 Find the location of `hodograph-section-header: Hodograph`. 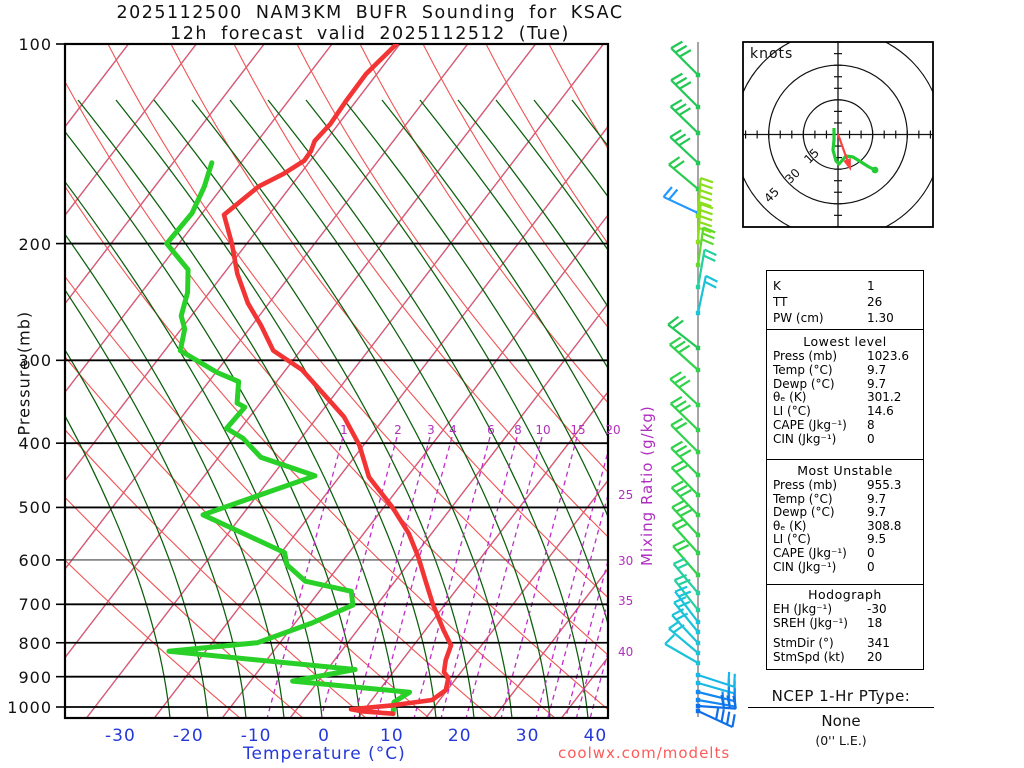

hodograph-section-header: Hodograph is located at coordinates (845, 594).